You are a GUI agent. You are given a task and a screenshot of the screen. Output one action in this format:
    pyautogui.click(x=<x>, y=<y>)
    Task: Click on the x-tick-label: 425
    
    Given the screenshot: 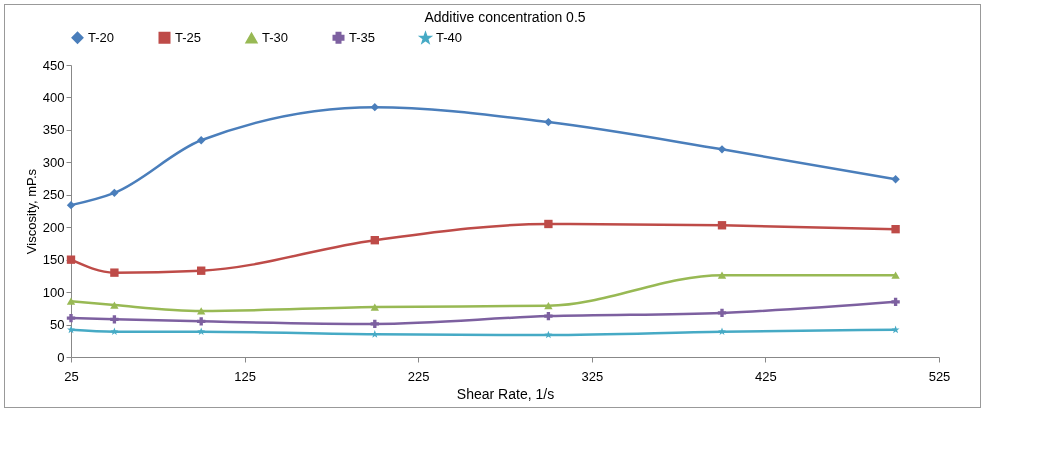 What is the action you would take?
    pyautogui.click(x=766, y=376)
    